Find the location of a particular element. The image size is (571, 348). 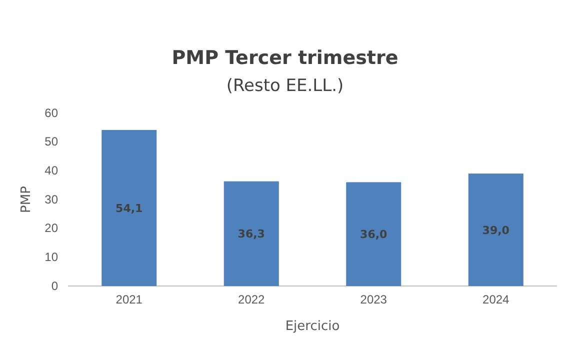

data-label: 54,1 is located at coordinates (129, 209).